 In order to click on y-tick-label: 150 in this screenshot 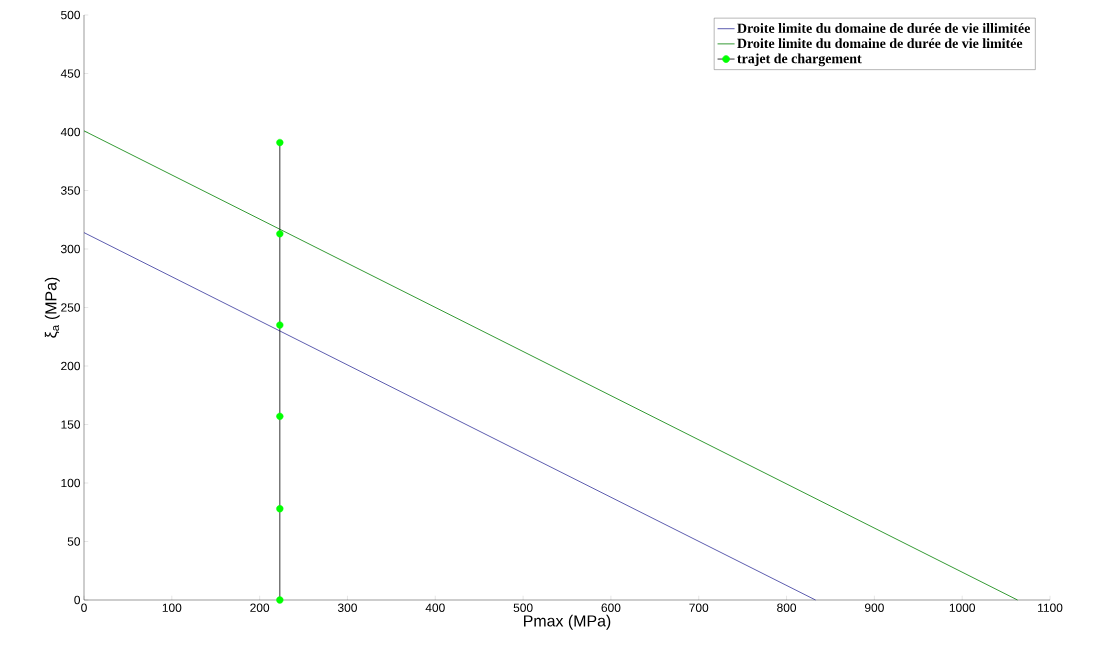, I will do `click(71, 424)`.